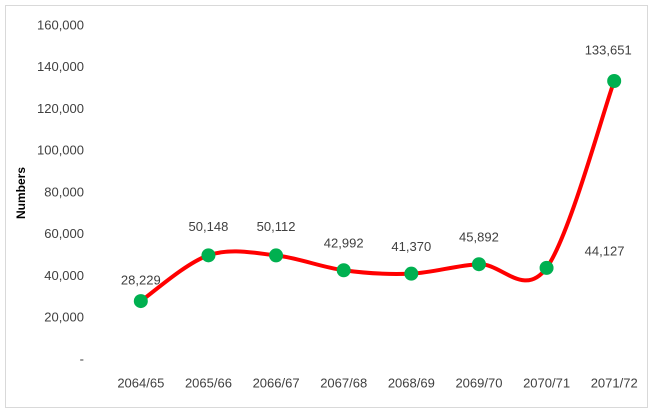 This screenshot has height=414, width=649. Describe the element at coordinates (343, 382) in the screenshot. I see `x-tick-label: 2067/68` at that location.